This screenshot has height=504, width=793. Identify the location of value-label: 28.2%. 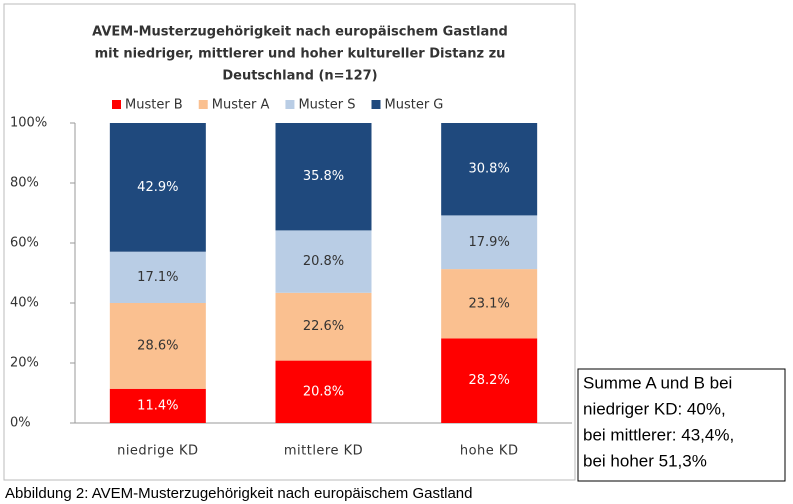
(489, 380).